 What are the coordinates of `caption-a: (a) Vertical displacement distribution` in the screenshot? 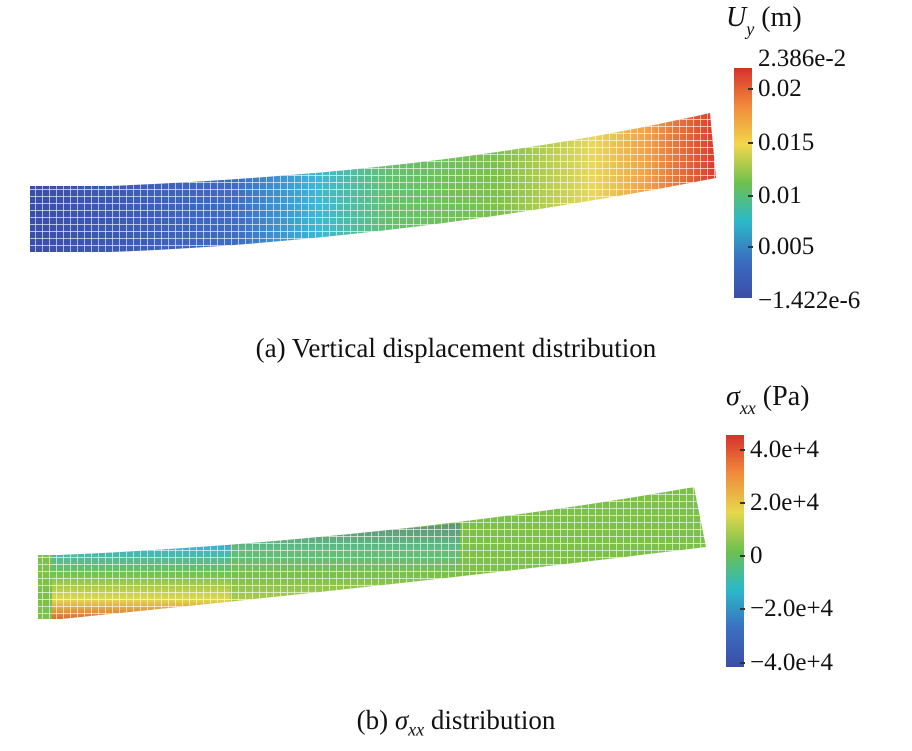 It's located at (456, 348).